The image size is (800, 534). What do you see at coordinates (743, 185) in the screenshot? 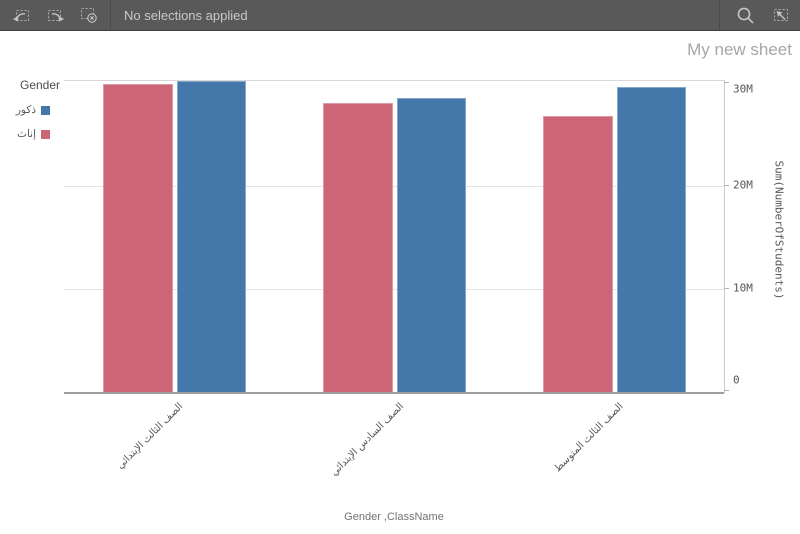
I see `y-tick-label-20M: 20M` at bounding box center [743, 185].